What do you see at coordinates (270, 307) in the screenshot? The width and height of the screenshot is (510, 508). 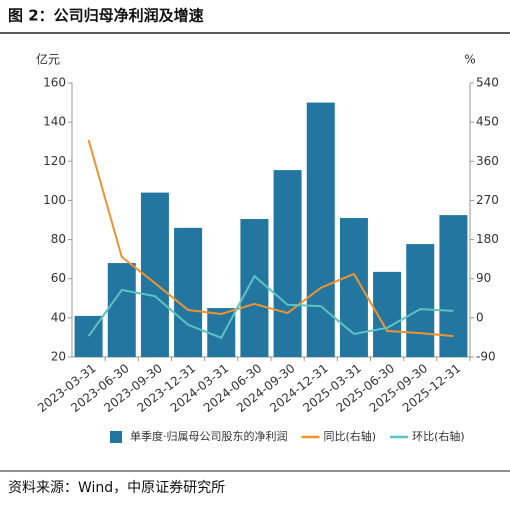 I see `line-series` at bounding box center [270, 307].